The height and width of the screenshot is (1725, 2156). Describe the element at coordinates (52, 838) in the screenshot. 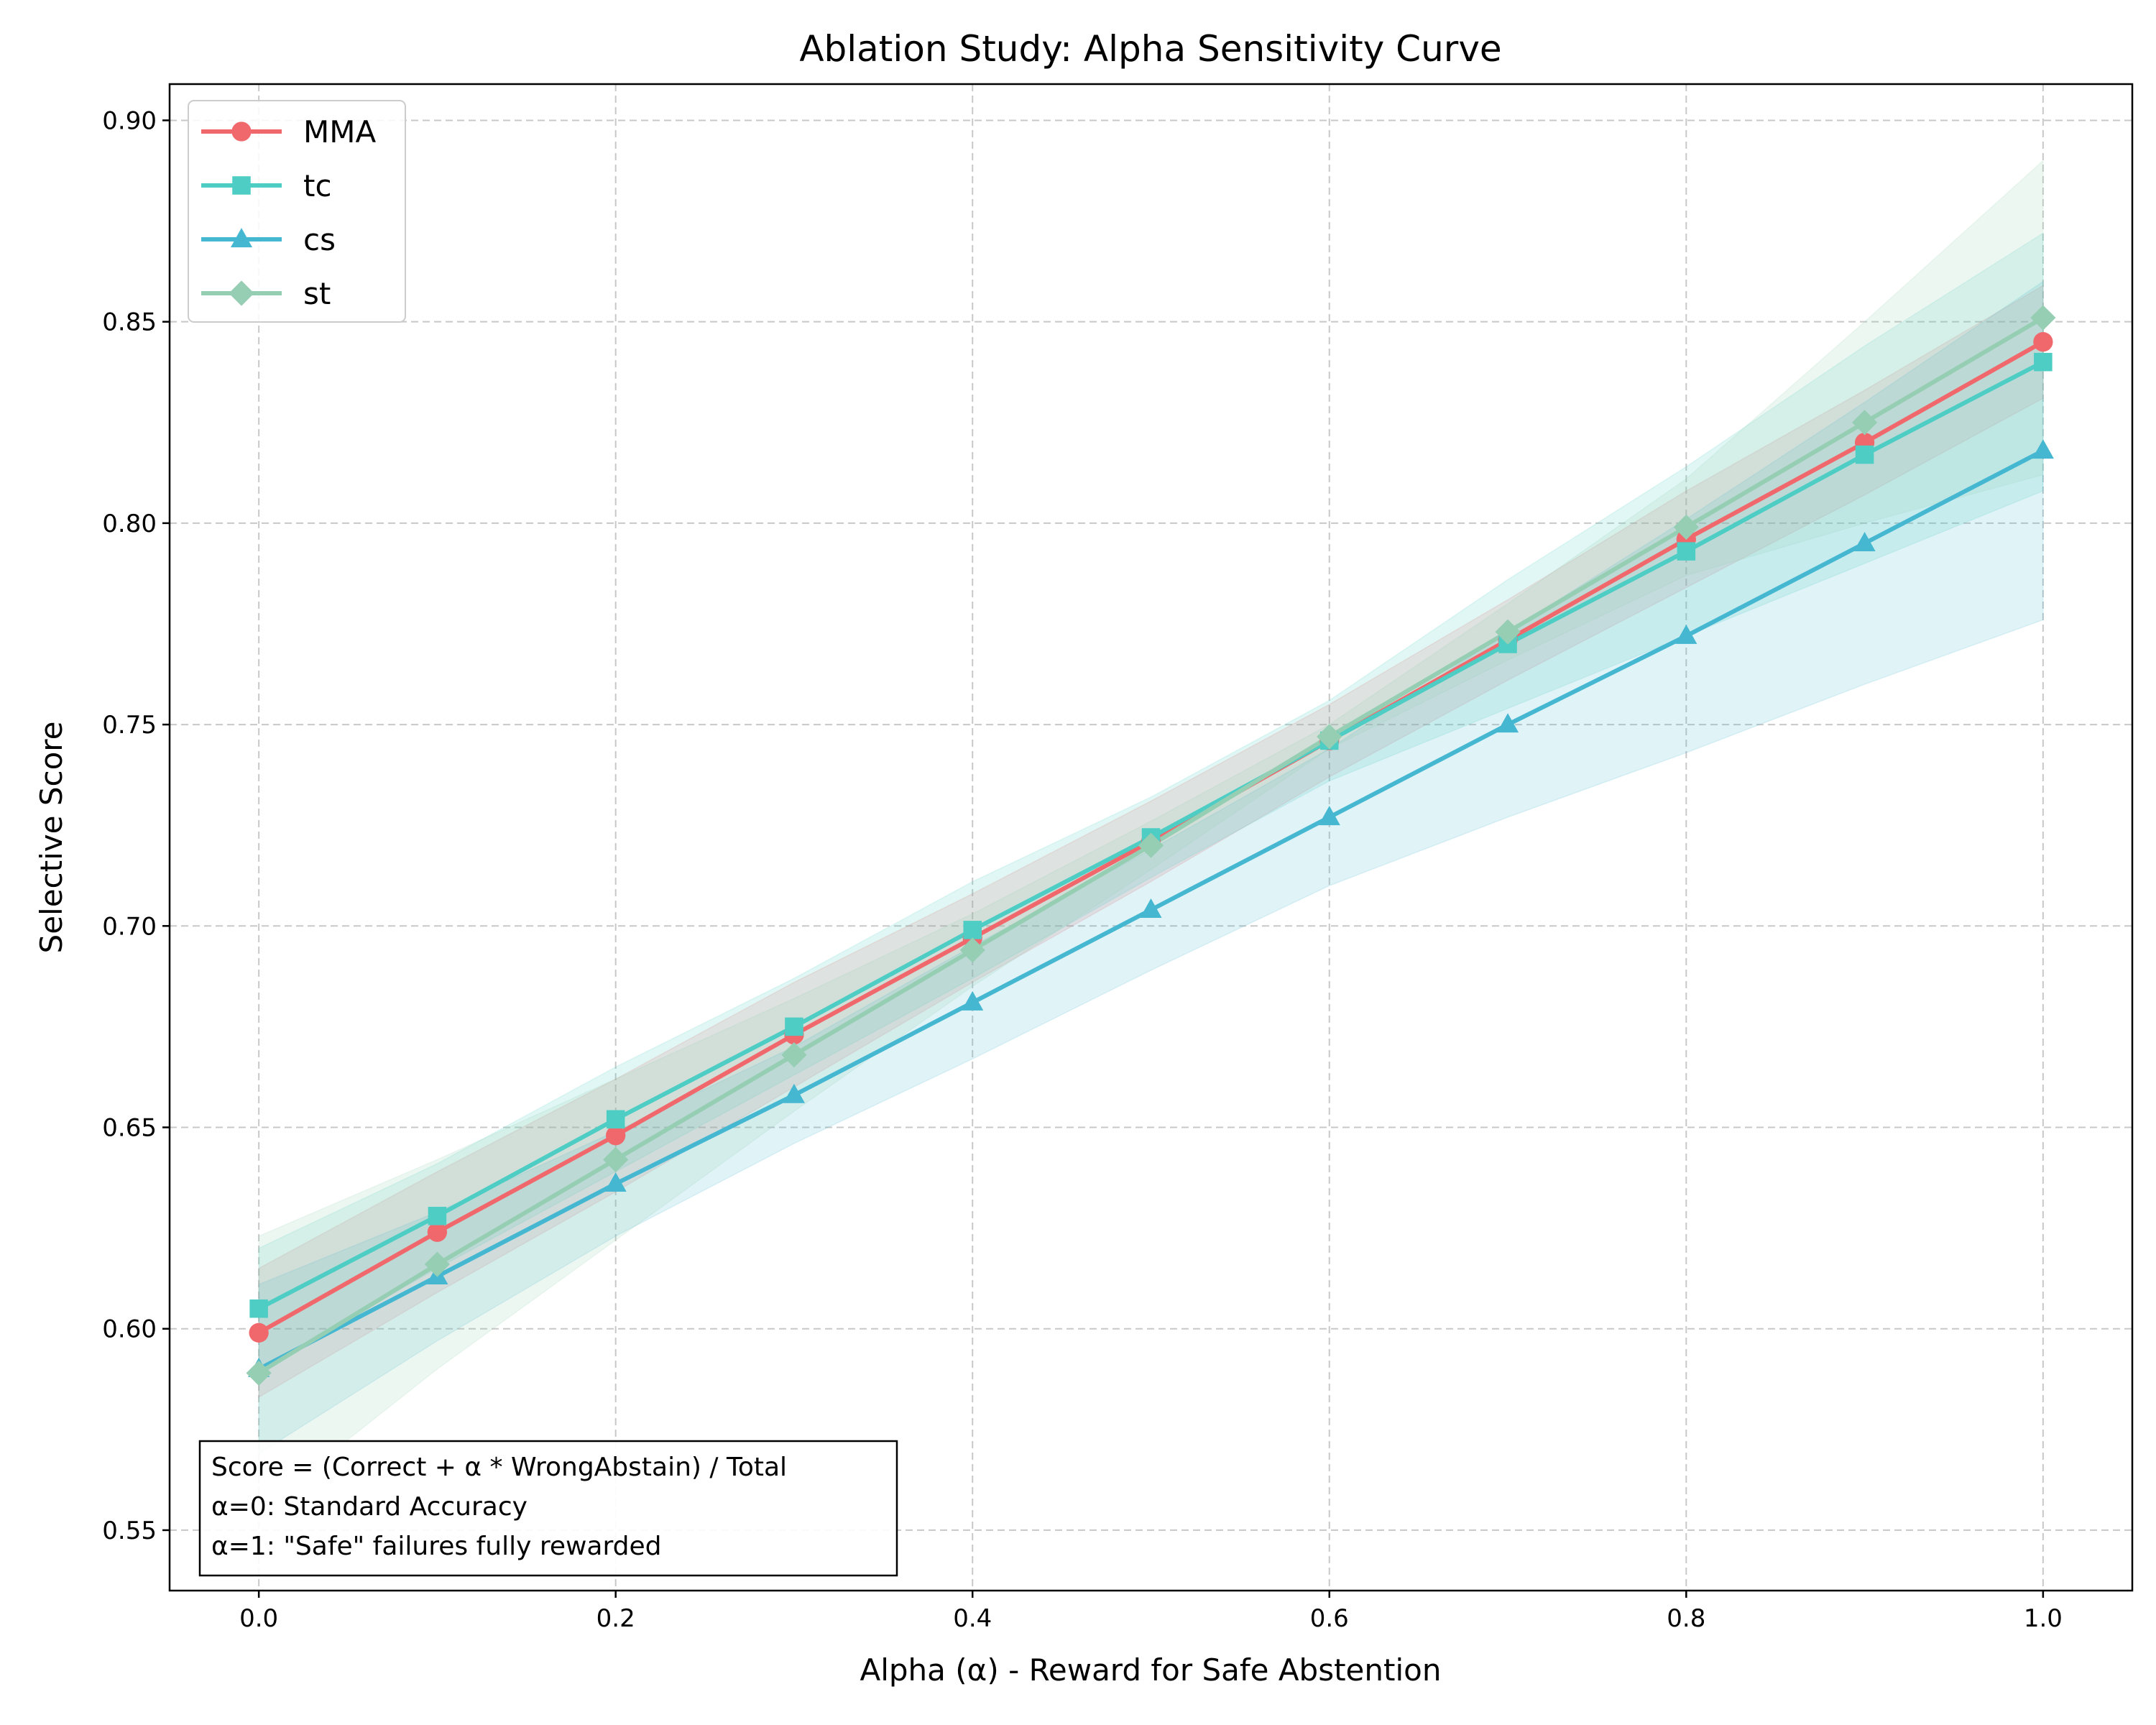

I see `y-axis-label: Selective Score` at that location.